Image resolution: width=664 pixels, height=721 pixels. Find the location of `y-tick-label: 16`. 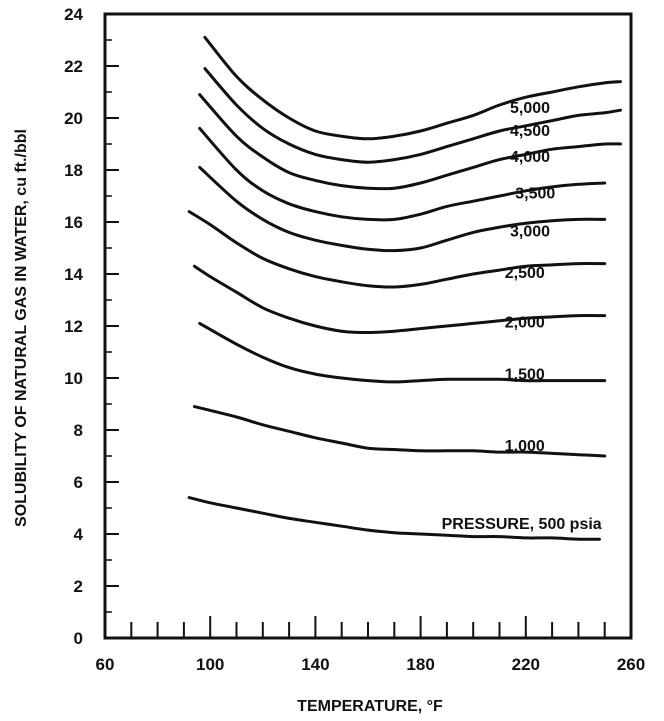

y-tick-label: 16 is located at coordinates (73, 222).